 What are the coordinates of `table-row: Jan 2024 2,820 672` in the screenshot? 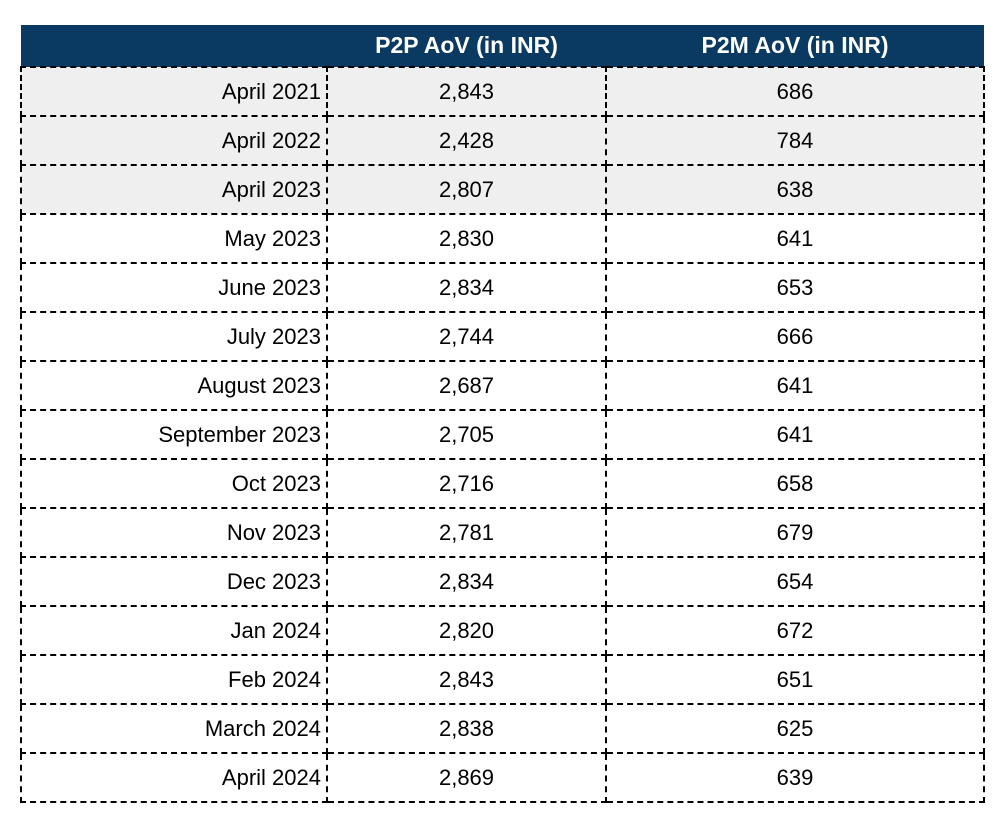 It's located at (502, 630).